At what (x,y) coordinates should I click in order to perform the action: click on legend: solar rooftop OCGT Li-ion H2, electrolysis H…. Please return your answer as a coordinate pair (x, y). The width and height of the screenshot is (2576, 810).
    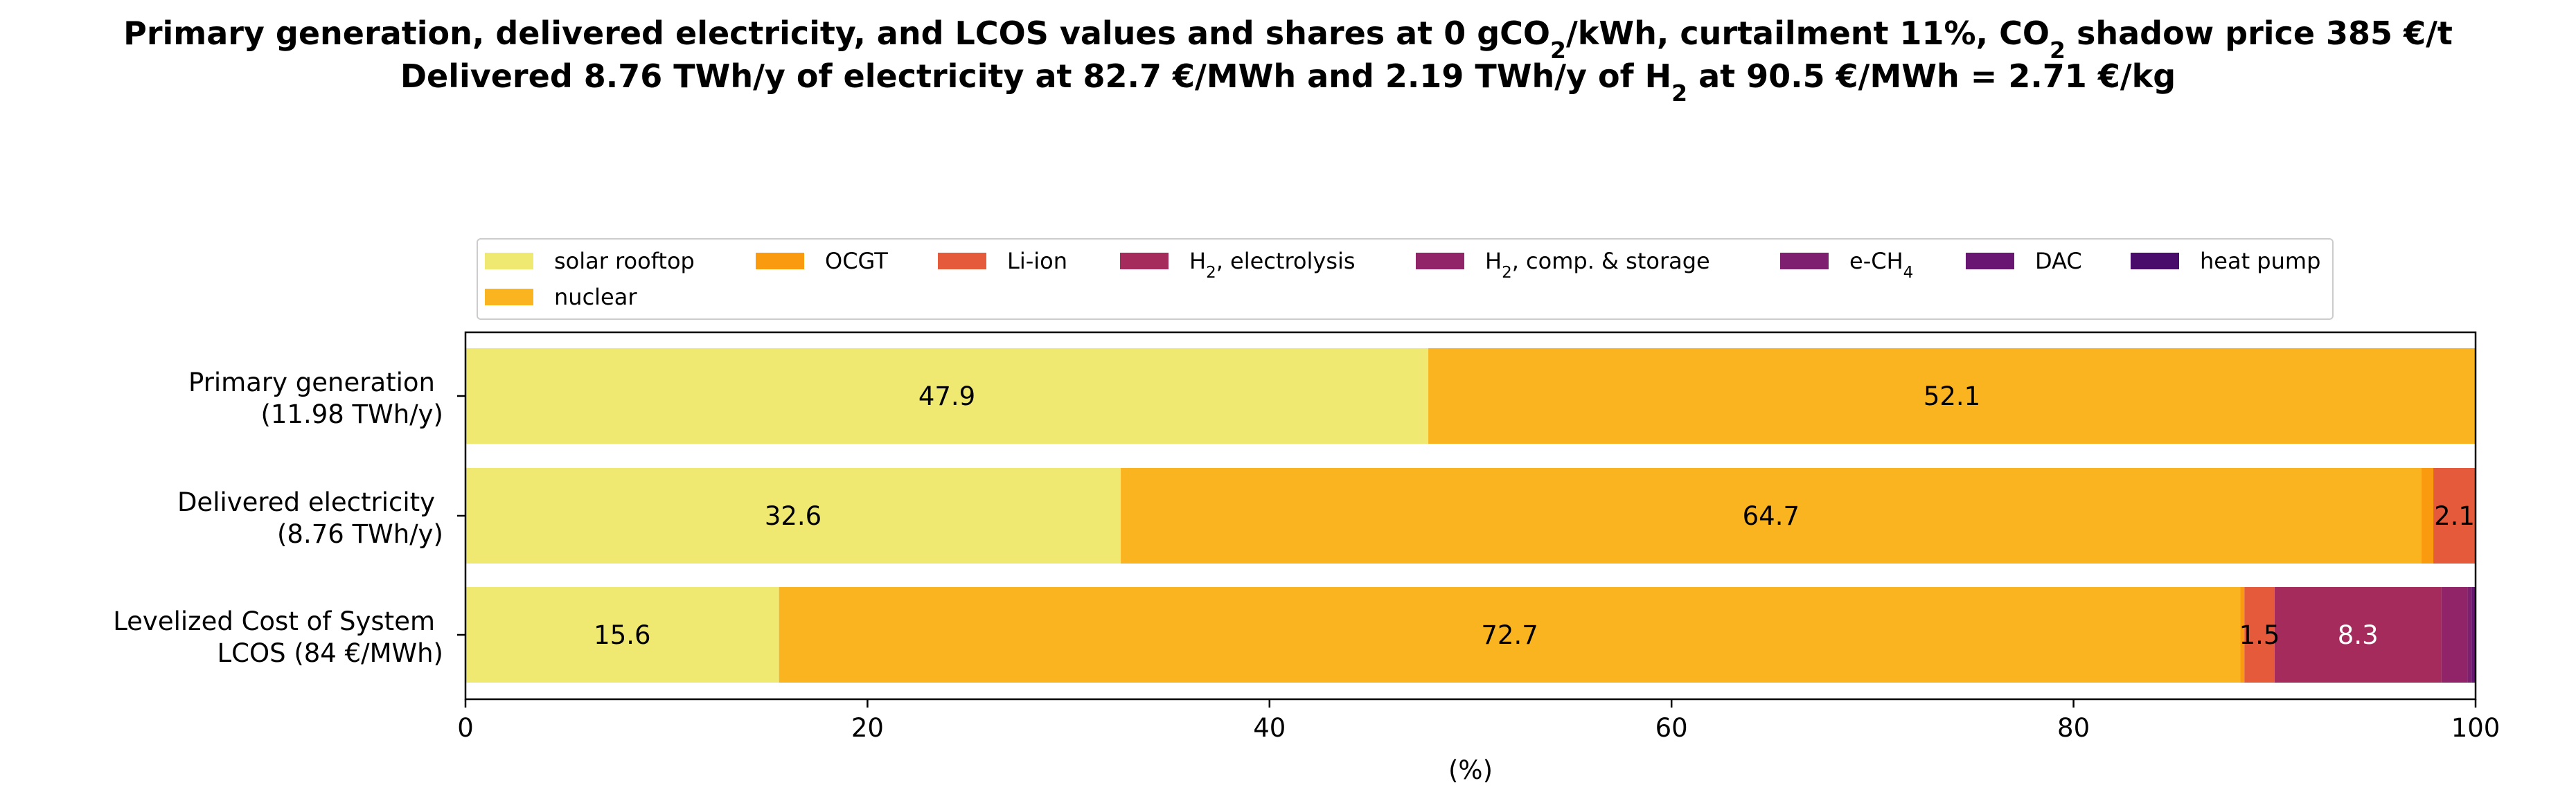
    Looking at the image, I should click on (1405, 279).